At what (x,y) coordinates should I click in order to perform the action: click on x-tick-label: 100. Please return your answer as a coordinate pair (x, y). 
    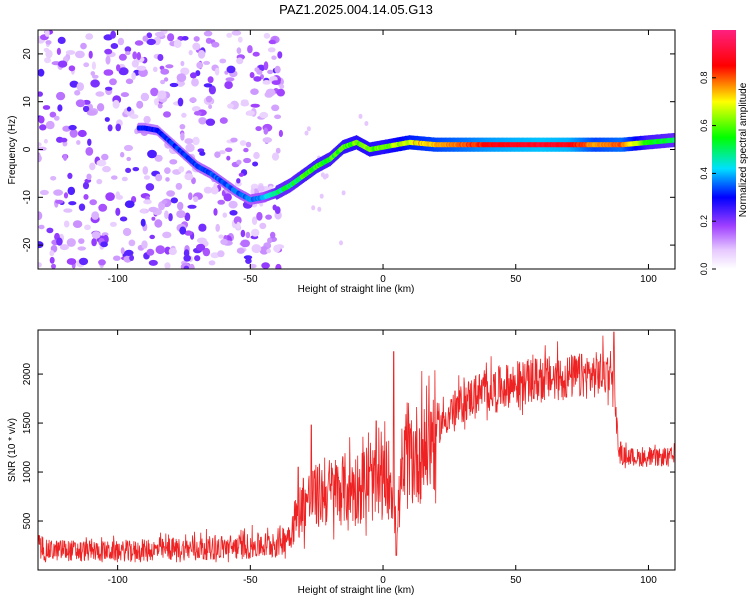
    Looking at the image, I should click on (648, 279).